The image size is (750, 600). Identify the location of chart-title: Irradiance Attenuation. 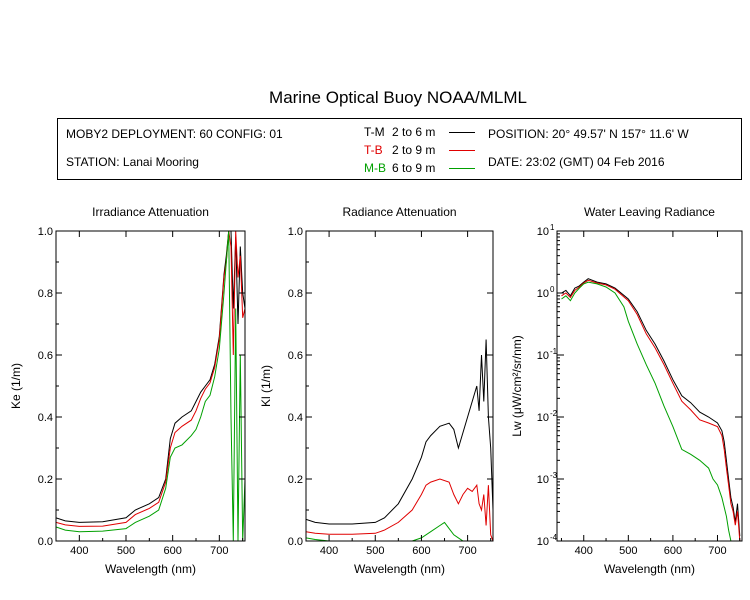
(150, 212).